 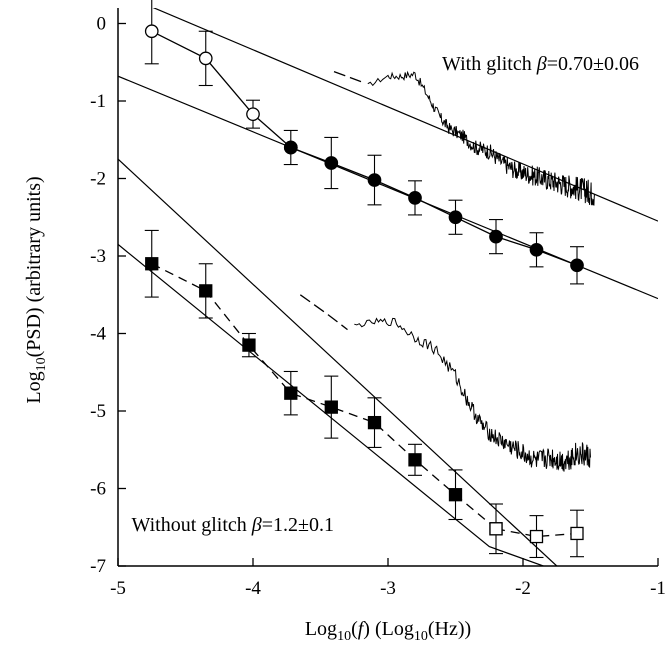 I want to click on y-tick-label: -7, so click(x=98, y=566).